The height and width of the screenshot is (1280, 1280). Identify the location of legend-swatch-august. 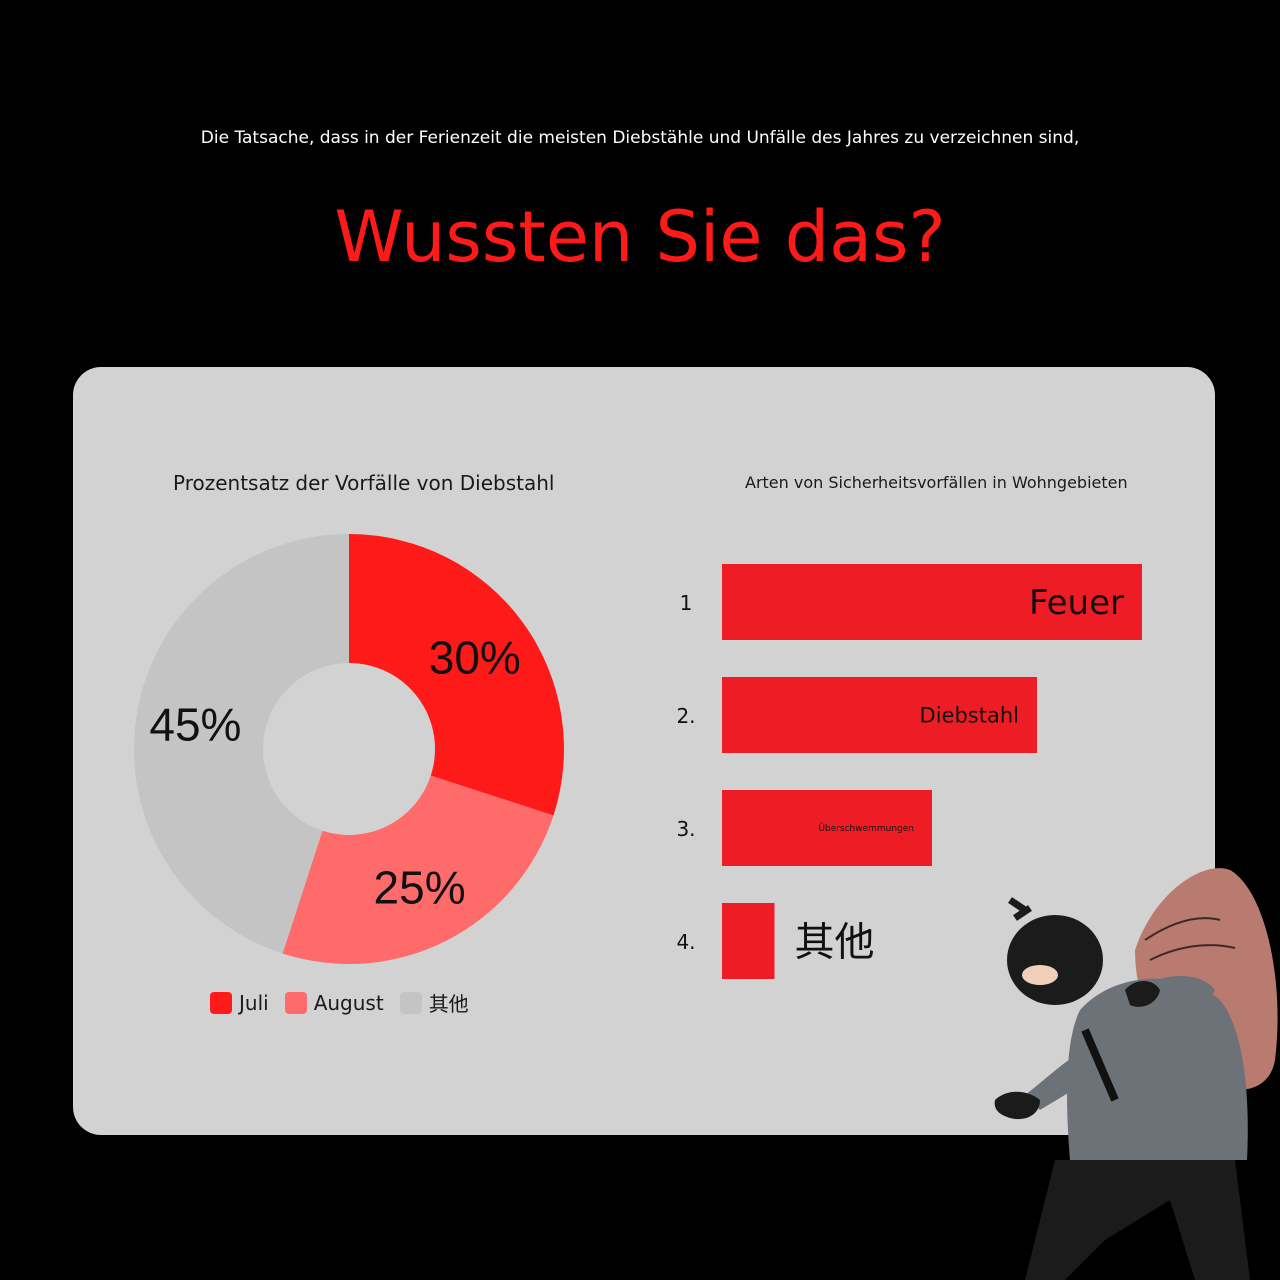
(295, 1002).